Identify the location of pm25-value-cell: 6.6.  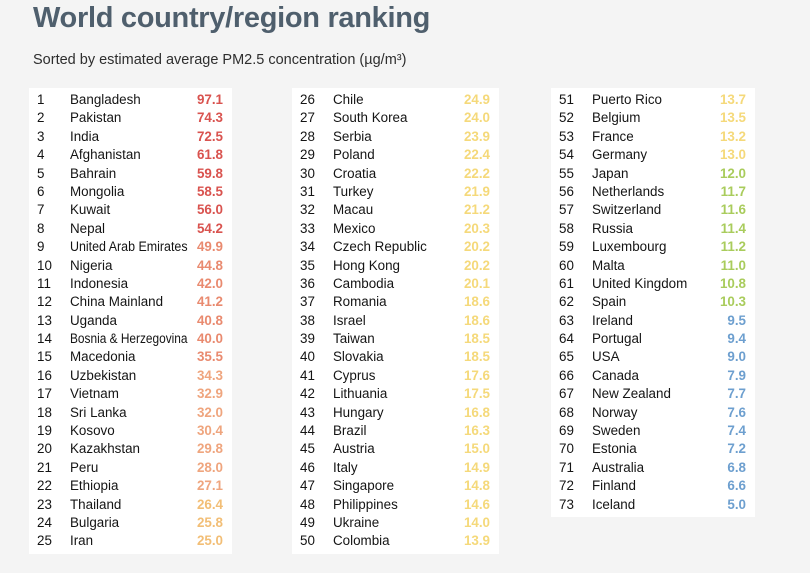
(736, 486).